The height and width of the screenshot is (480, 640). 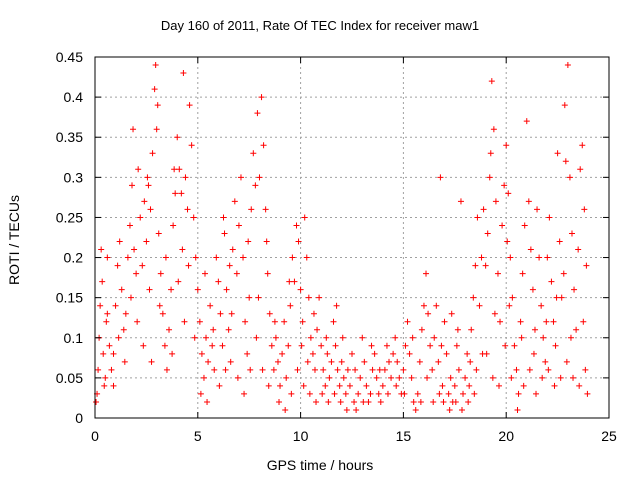 I want to click on y-tick-label: 0.15, so click(x=69, y=298).